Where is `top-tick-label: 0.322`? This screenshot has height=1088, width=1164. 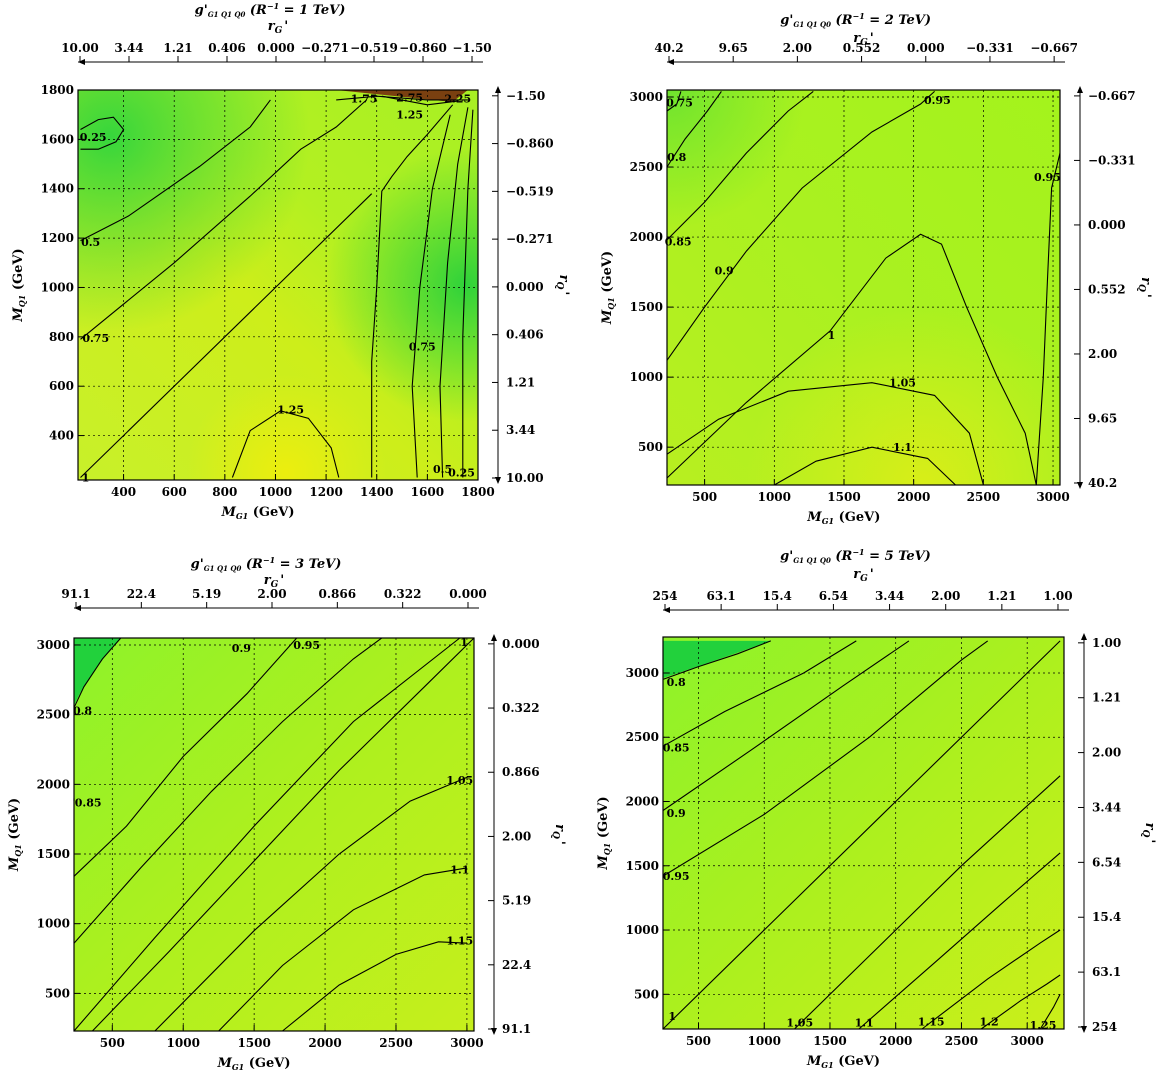 top-tick-label: 0.322 is located at coordinates (403, 594).